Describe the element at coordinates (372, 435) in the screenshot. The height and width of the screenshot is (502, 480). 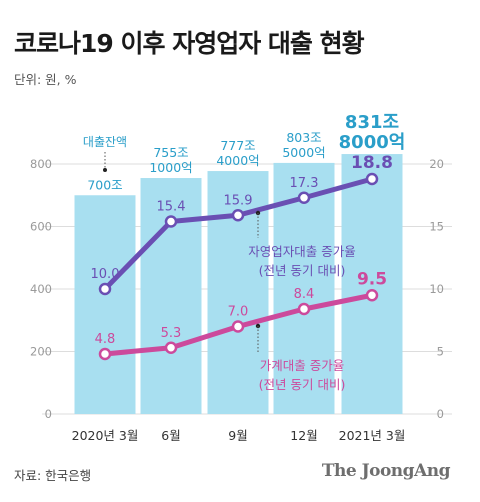
I see `x-axis-tick-label: 2021년 3월` at that location.